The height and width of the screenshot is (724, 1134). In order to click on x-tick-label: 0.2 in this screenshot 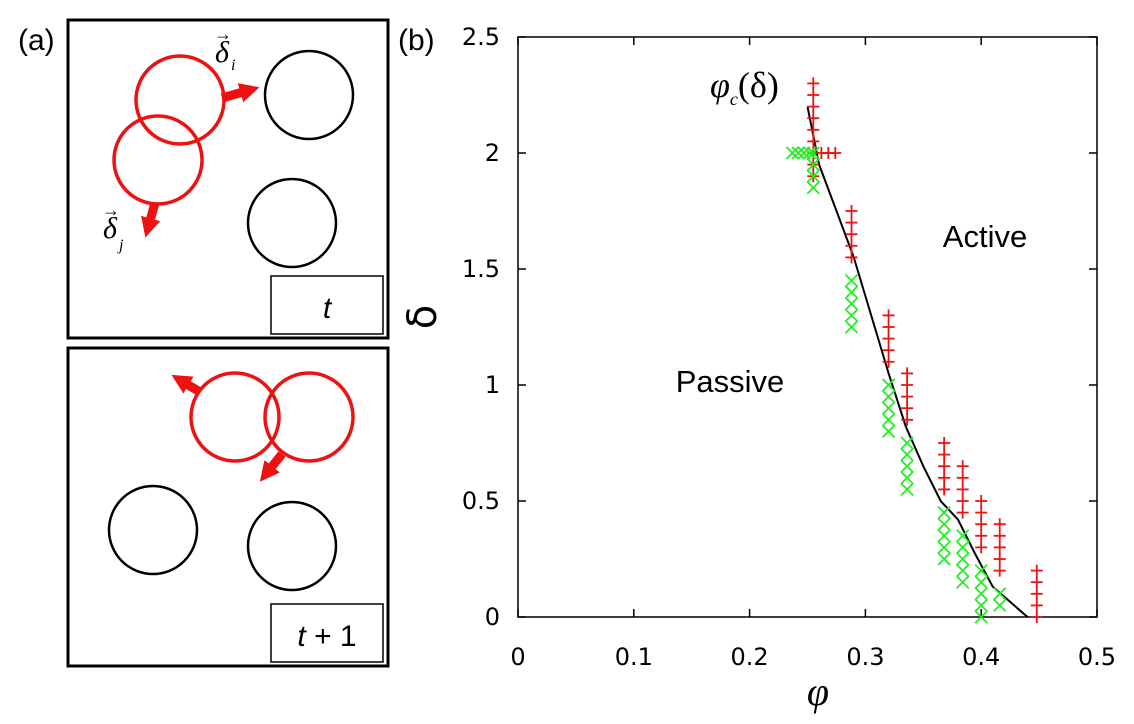, I will do `click(750, 657)`.